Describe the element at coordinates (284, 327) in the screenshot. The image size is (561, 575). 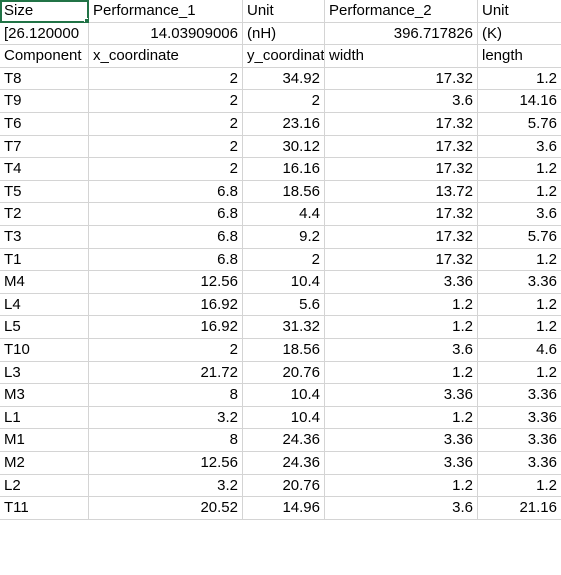
I see `table-cell: 31.32` at that location.